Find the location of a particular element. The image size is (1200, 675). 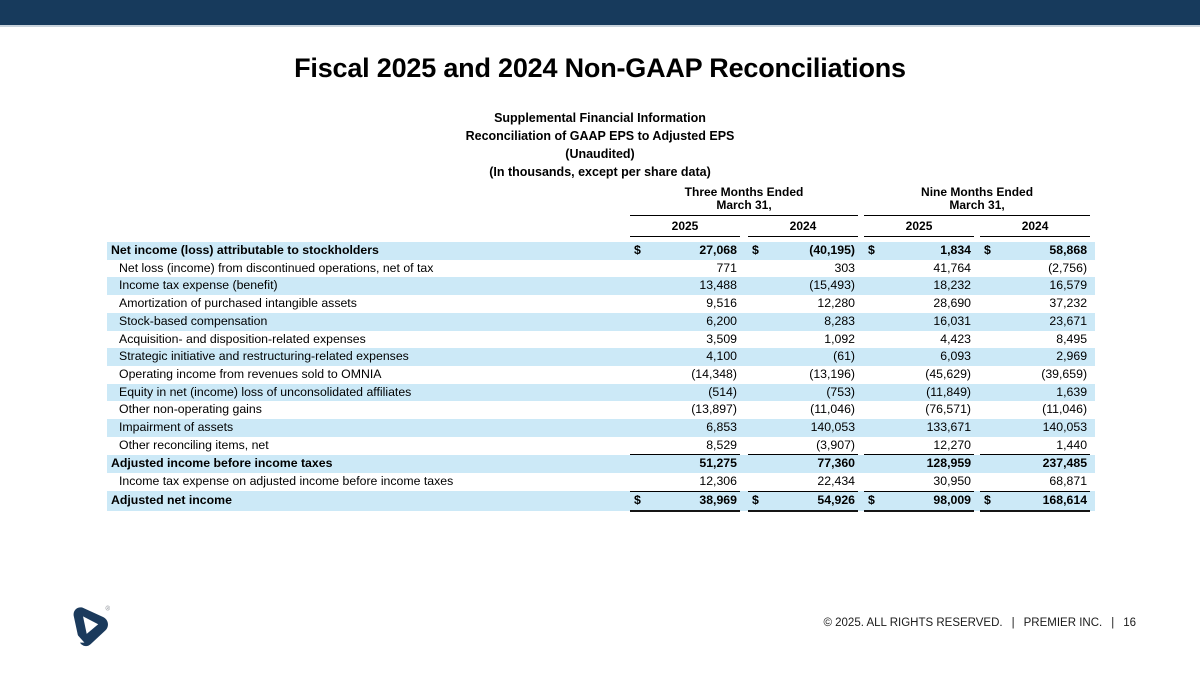

cell-value: 18,232 is located at coordinates (919, 286).